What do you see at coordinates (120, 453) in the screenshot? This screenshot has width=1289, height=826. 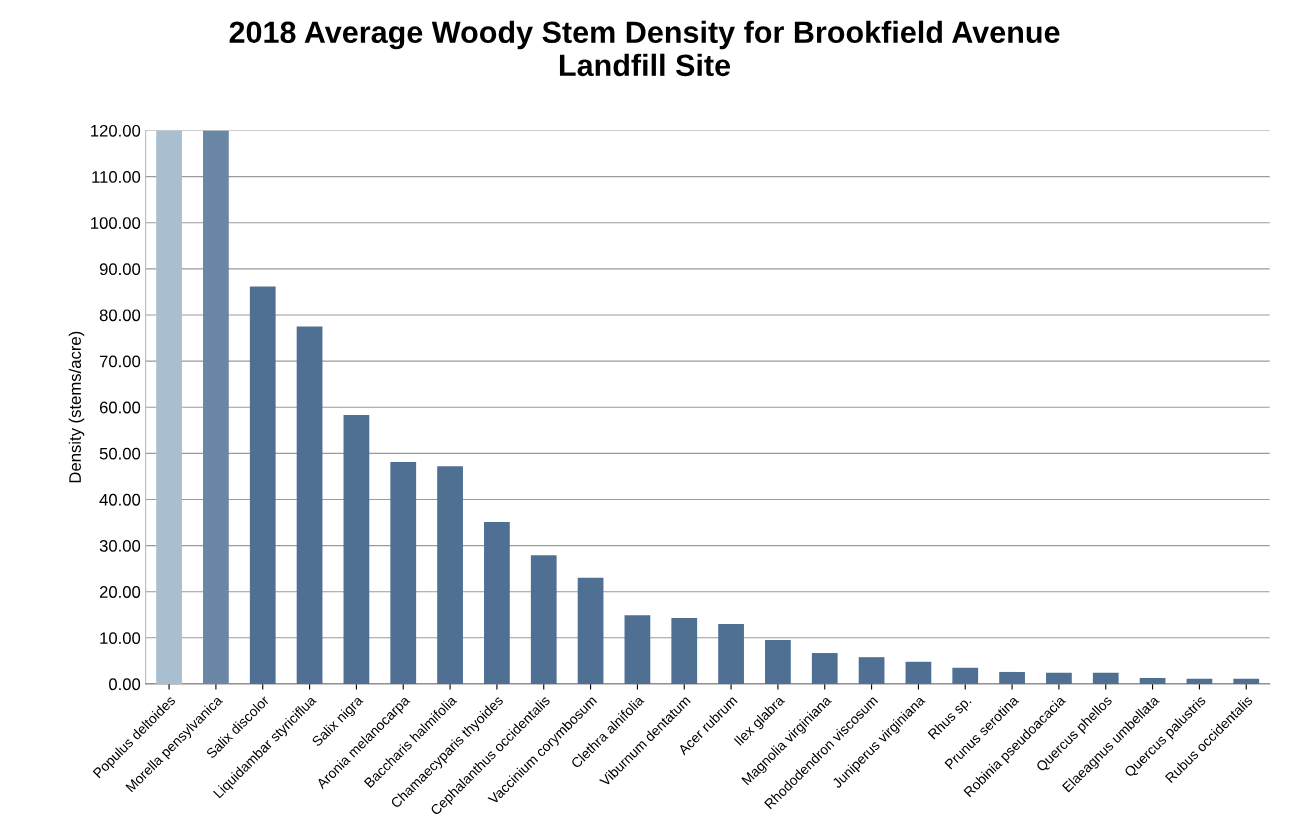 I see `y-tick-label: 50.00` at bounding box center [120, 453].